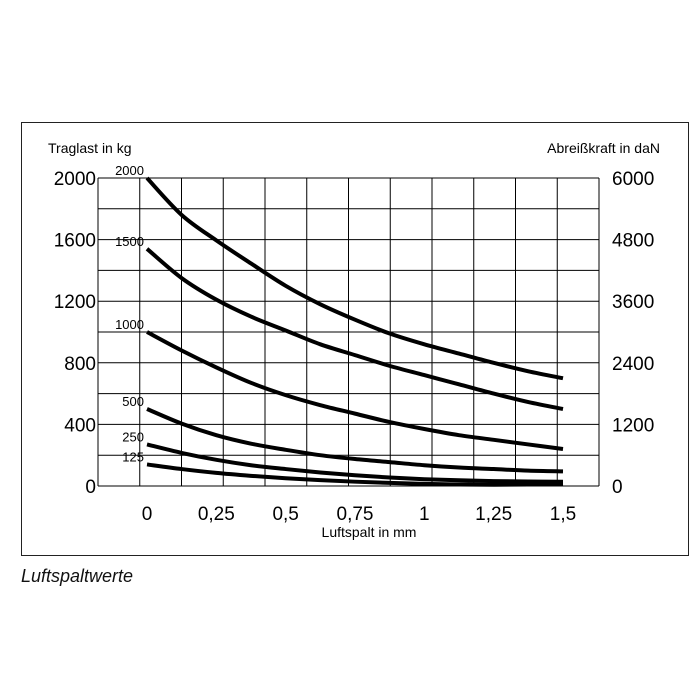  What do you see at coordinates (133, 456) in the screenshot?
I see `series-label-125: 125` at bounding box center [133, 456].